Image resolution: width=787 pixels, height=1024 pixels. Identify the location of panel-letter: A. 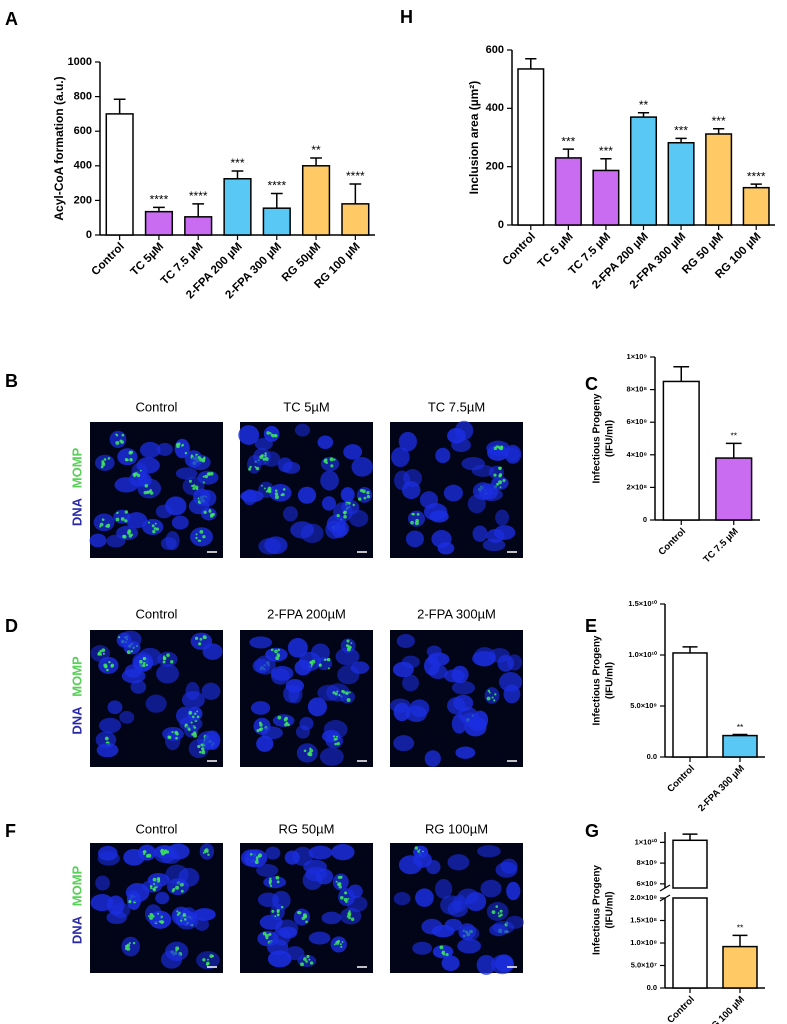
(11, 19).